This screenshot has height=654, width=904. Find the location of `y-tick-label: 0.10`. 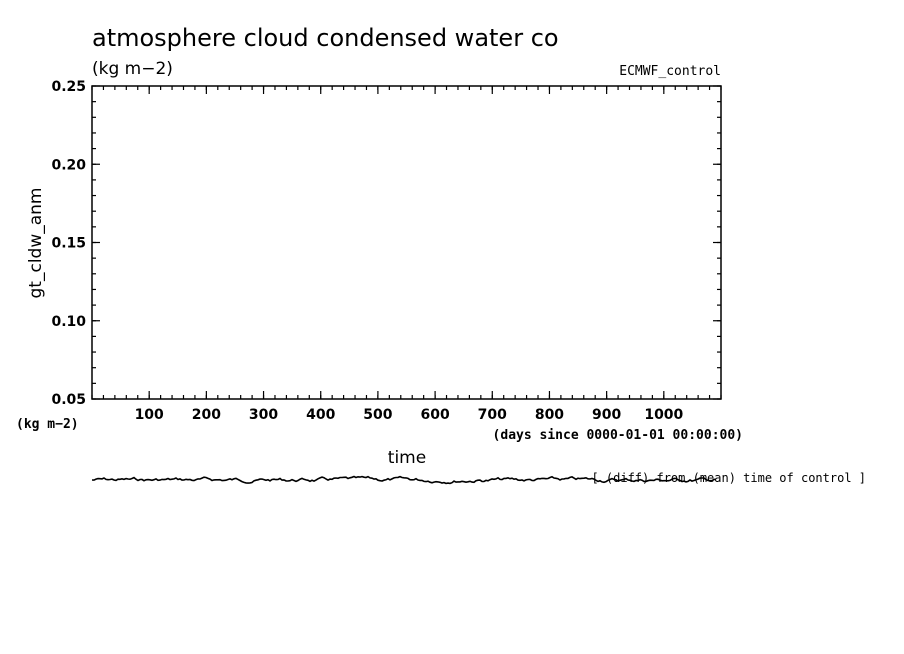

y-tick-label: 0.10 is located at coordinates (68, 322).